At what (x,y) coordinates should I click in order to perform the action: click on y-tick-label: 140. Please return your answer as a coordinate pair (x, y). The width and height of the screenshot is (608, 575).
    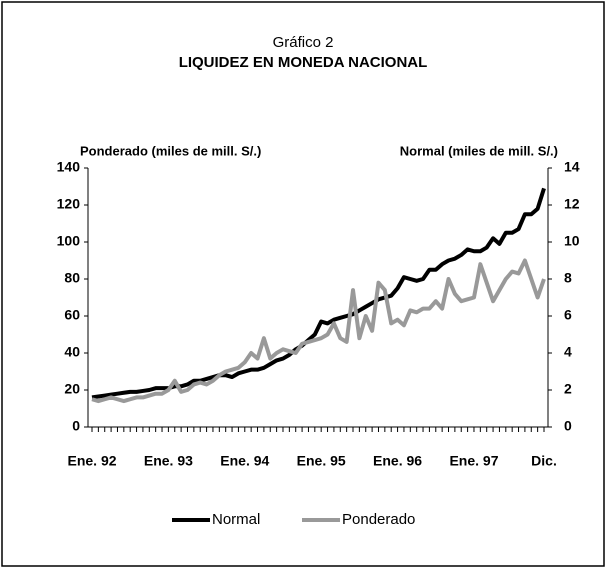
    Looking at the image, I should click on (69, 167).